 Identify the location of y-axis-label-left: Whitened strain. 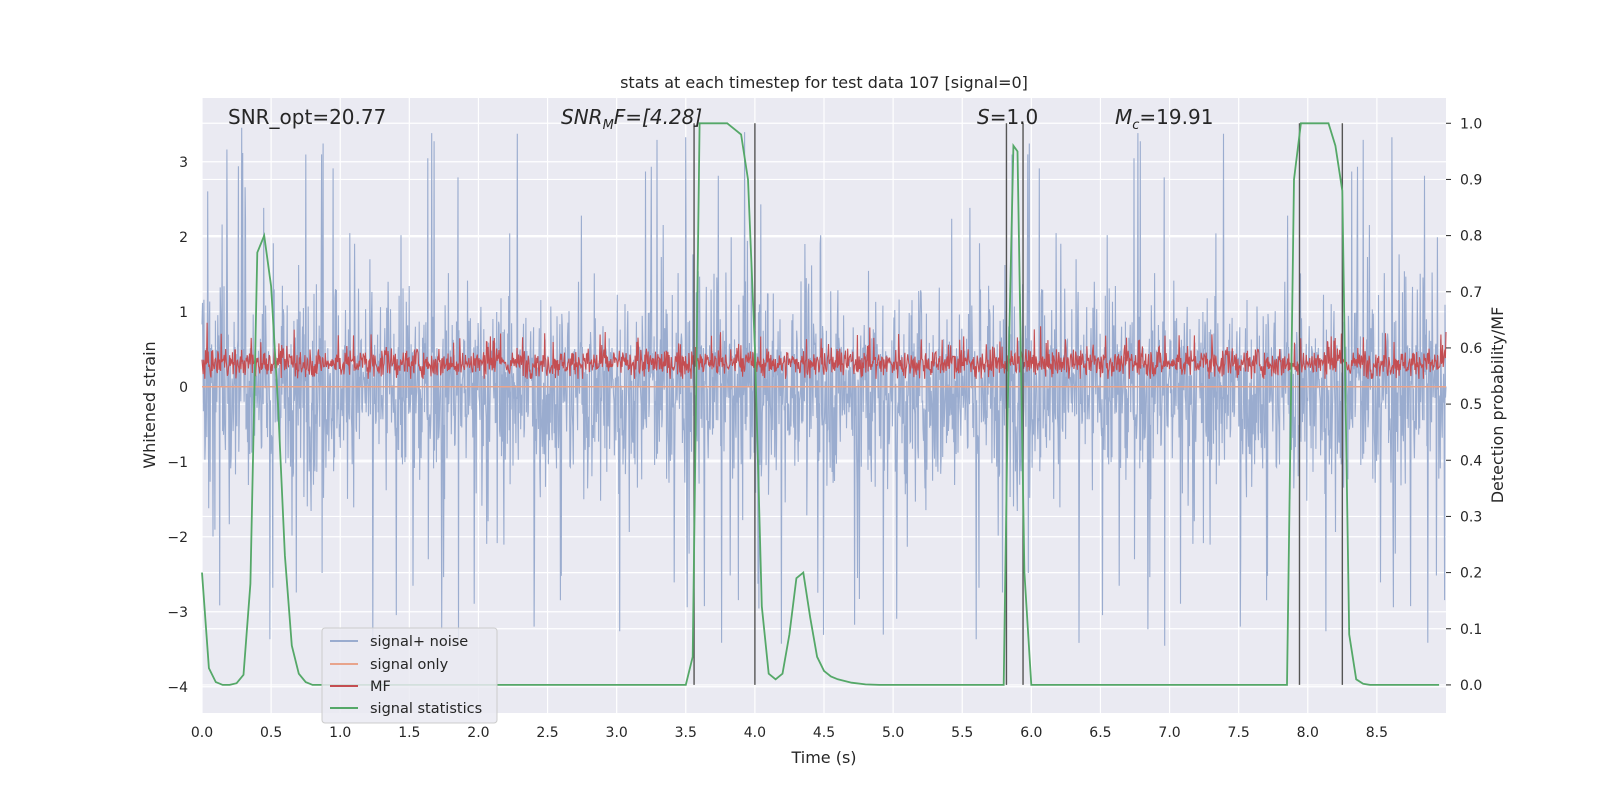
(149, 404).